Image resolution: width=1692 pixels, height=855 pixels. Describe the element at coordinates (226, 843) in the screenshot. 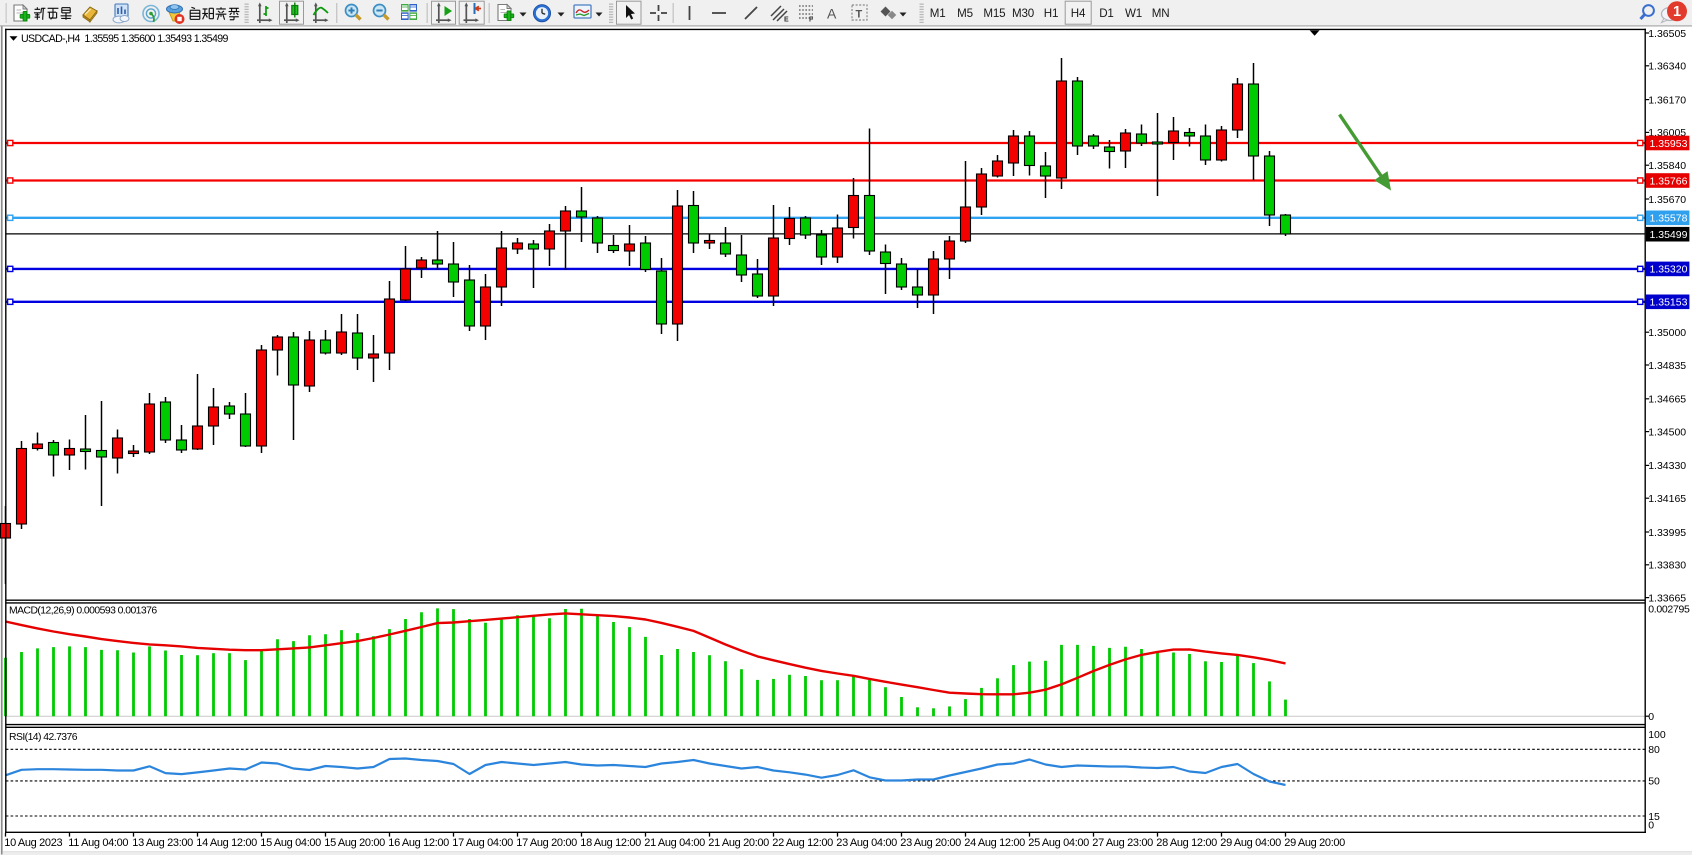

I see `svg-text: 14 Aug 12:00` at that location.